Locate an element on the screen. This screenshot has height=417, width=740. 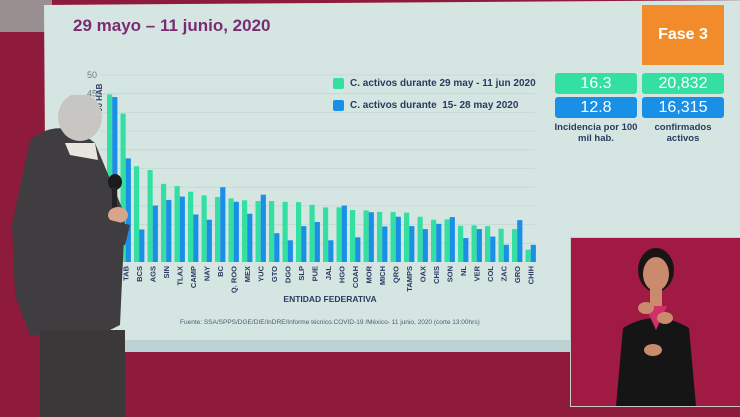
x-tick-label: SLP is located at coordinates (301, 273).